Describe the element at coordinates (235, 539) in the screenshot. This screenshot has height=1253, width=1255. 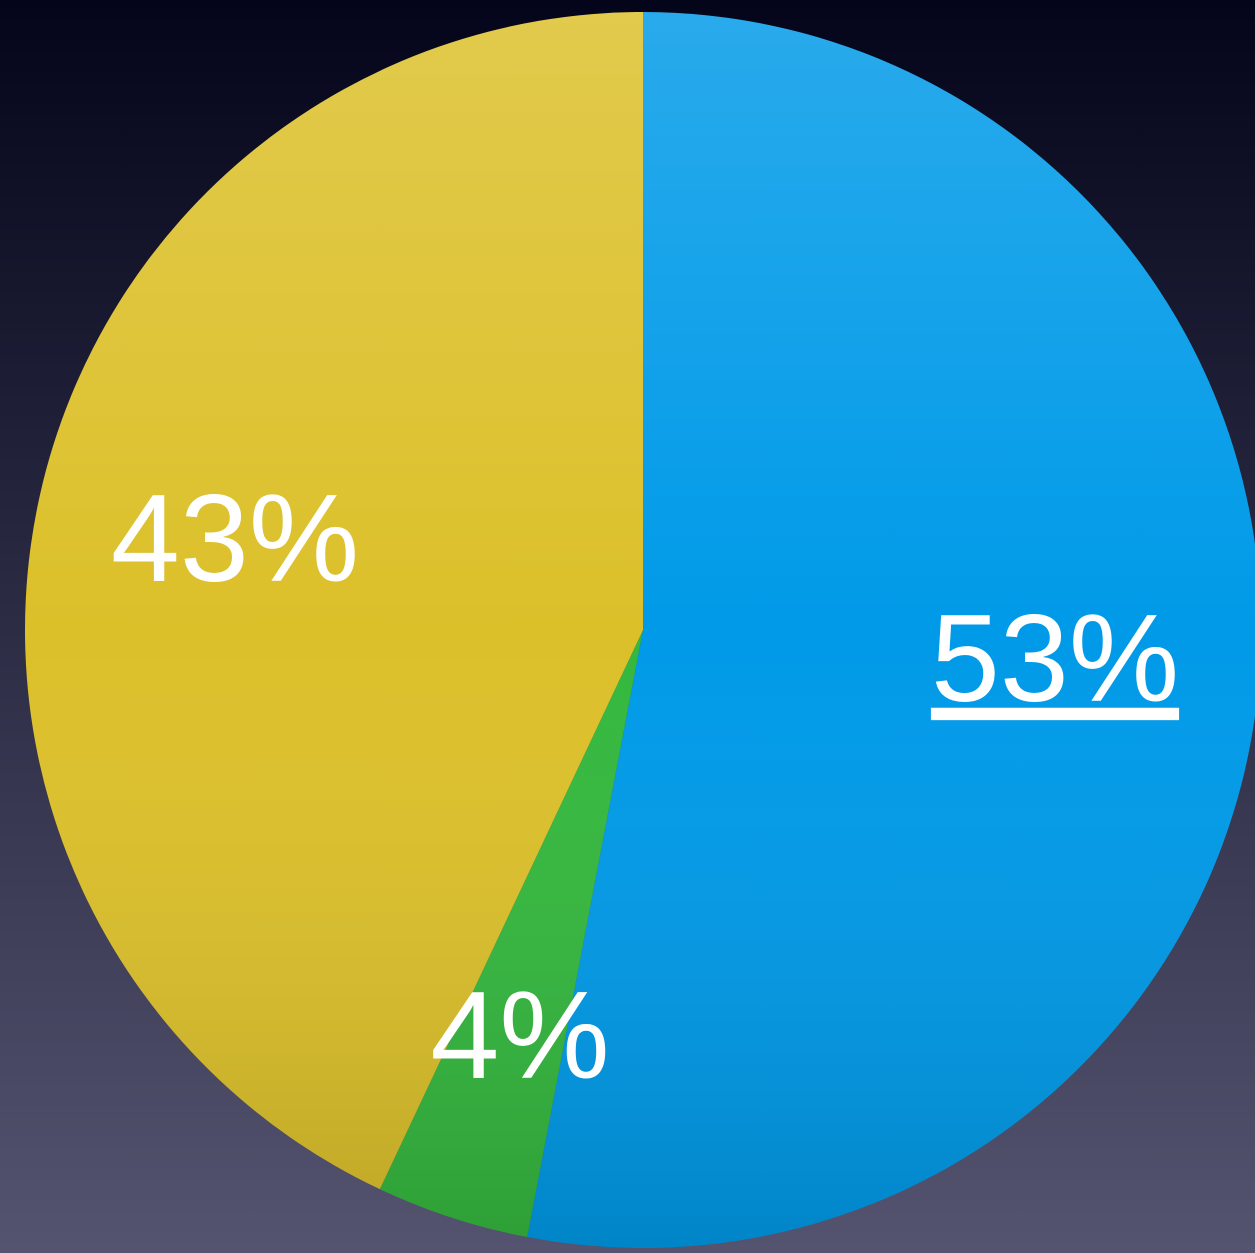
I see `data-label: 43%` at that location.